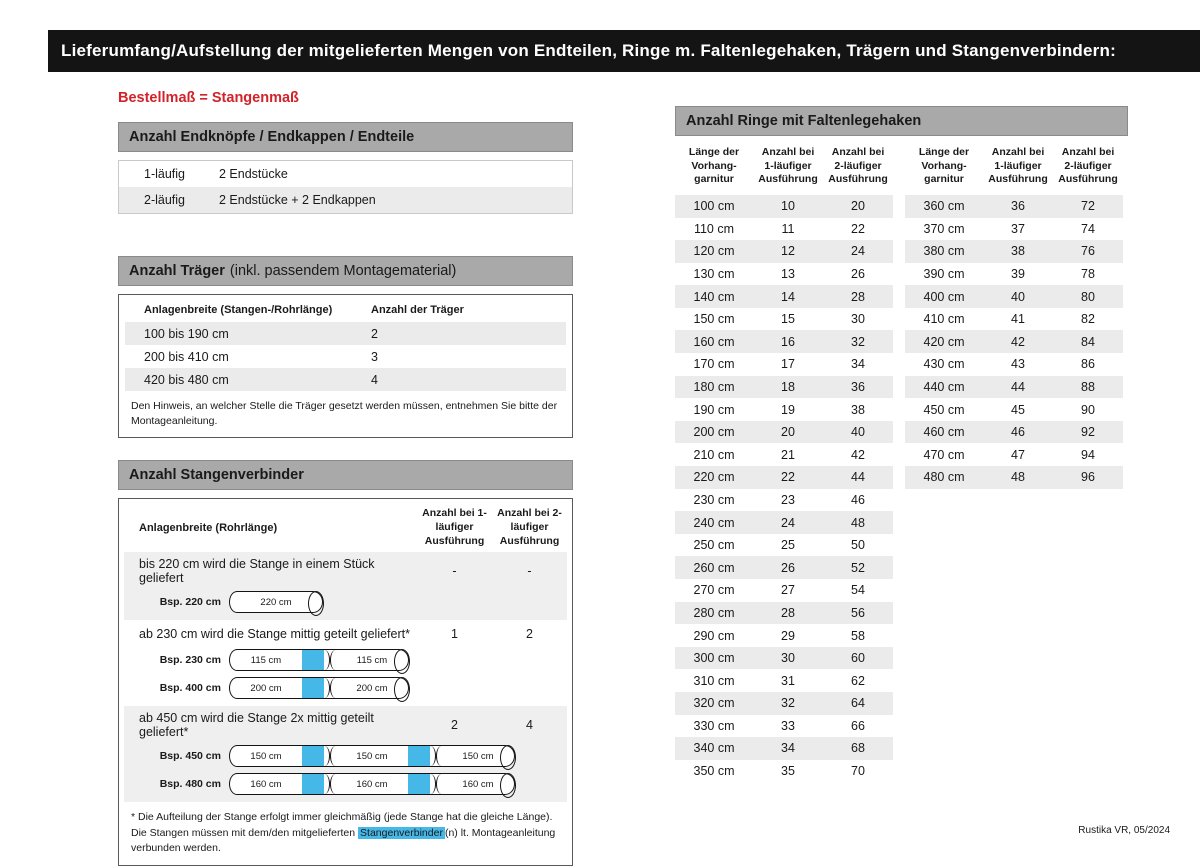 This screenshot has width=1200, height=866. Describe the element at coordinates (374, 333) in the screenshot. I see `traeger-count: 2` at that location.